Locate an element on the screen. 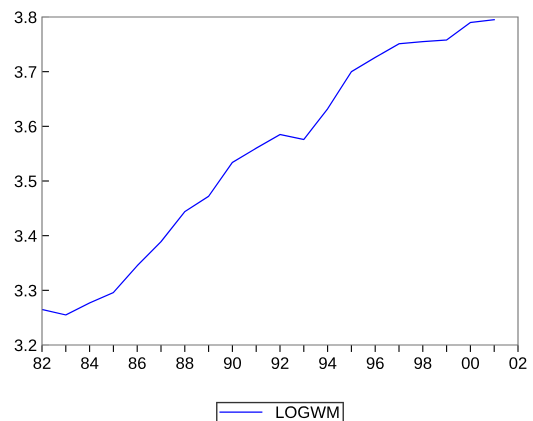  x-tick-label: 02 is located at coordinates (517, 363).